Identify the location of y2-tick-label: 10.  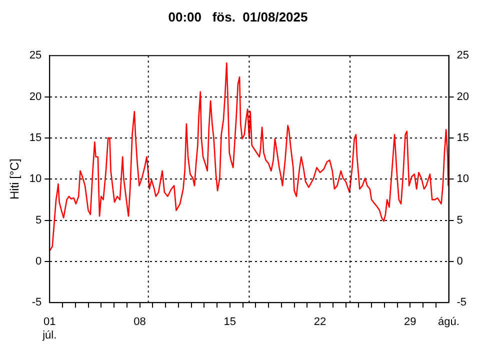
(463, 179).